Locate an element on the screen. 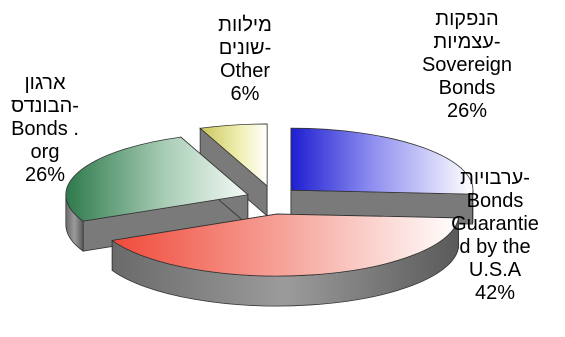 This screenshot has height=337, width=565. slice-label-line: ערבויות- is located at coordinates (495, 178).